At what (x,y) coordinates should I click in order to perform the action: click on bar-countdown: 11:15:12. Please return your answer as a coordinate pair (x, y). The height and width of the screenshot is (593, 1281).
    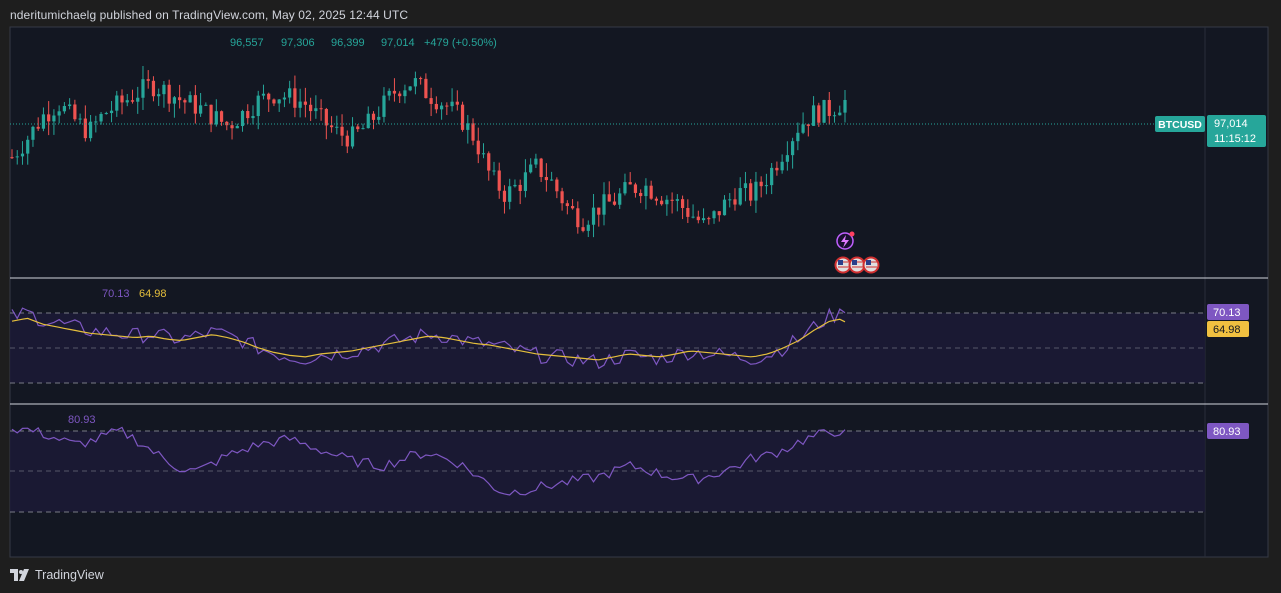
    Looking at the image, I should click on (1235, 139).